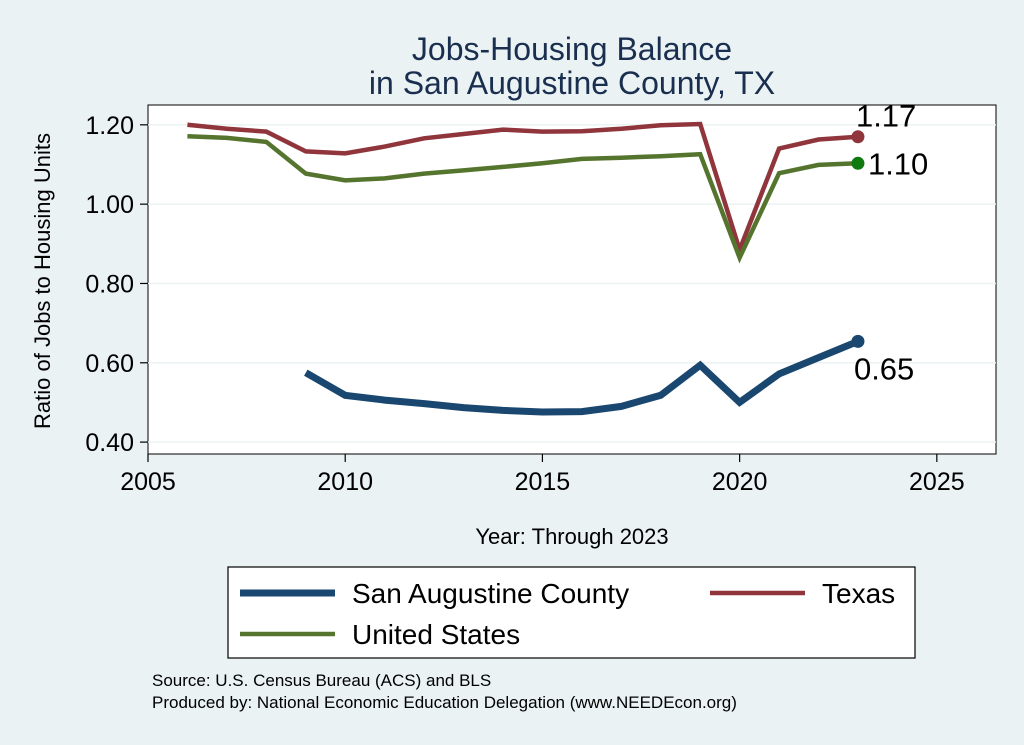 The image size is (1024, 745). I want to click on end-marker-san-augustine-county, so click(858, 341).